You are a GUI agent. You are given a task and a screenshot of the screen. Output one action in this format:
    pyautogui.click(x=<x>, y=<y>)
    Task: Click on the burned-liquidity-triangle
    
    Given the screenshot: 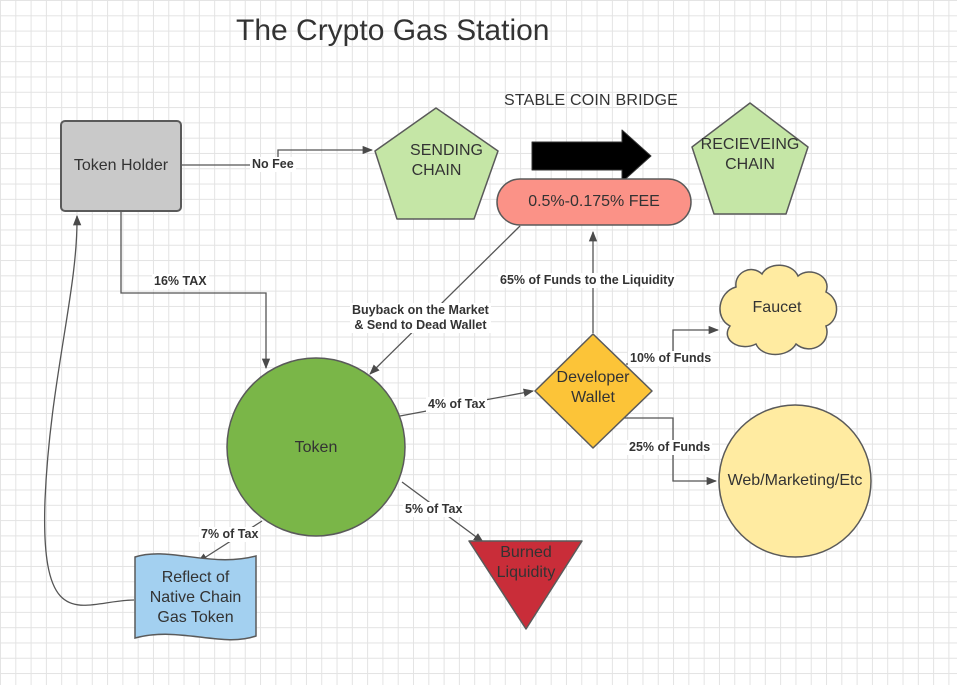 What is the action you would take?
    pyautogui.click(x=525, y=585)
    